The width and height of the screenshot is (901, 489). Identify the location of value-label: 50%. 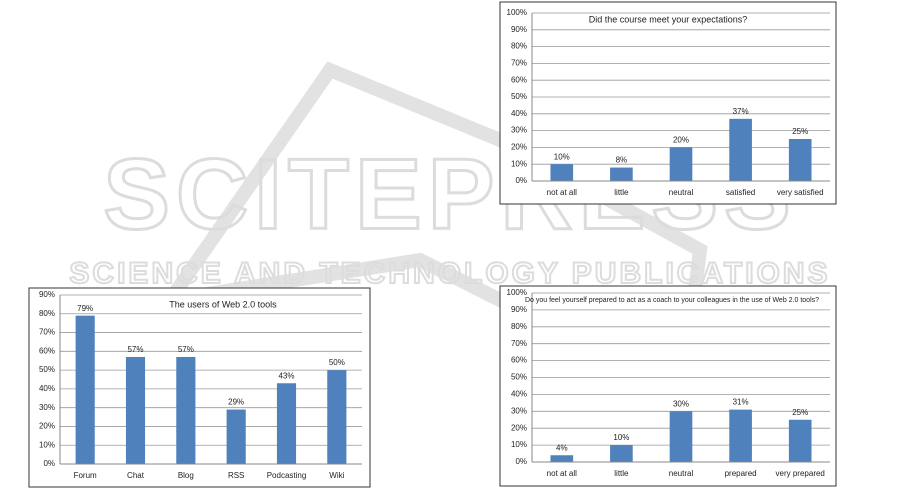
(337, 362).